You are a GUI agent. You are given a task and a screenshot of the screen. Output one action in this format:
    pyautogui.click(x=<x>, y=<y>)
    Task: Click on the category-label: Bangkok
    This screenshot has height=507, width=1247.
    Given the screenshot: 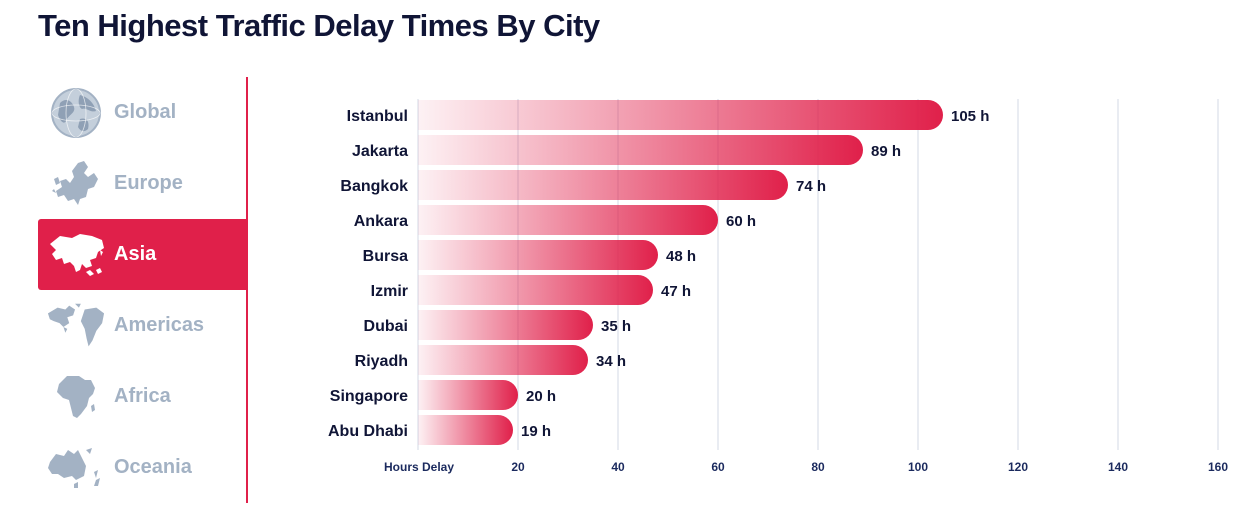 What is the action you would take?
    pyautogui.click(x=374, y=186)
    